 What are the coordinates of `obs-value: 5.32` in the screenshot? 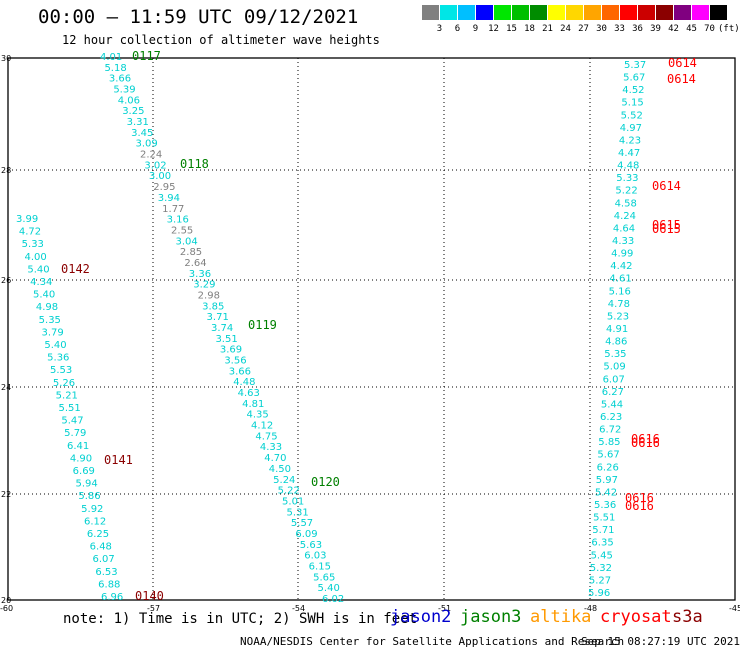 It's located at (601, 568).